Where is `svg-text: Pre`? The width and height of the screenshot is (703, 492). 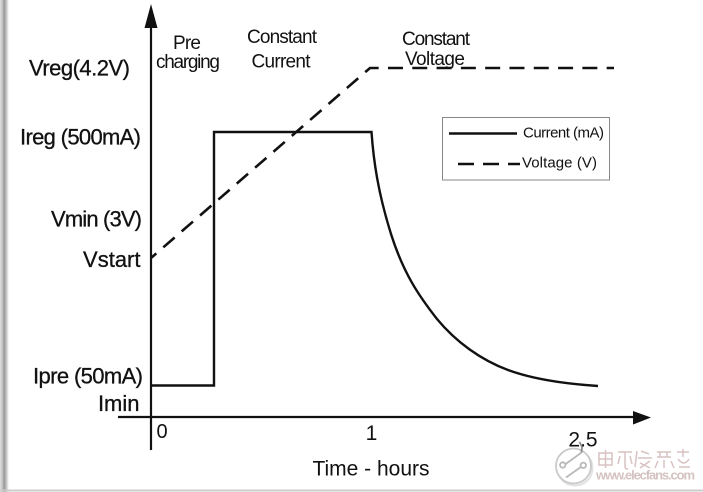
svg-text: Pre is located at coordinates (187, 43).